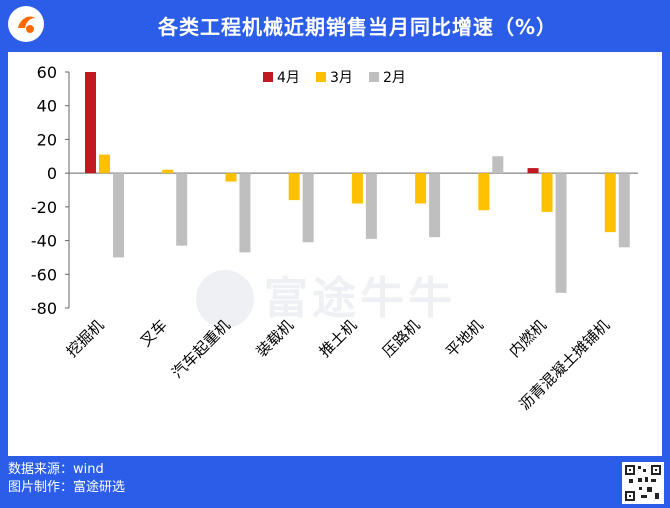  Describe the element at coordinates (401, 338) in the screenshot. I see `x-tick-label: 压路机` at that location.